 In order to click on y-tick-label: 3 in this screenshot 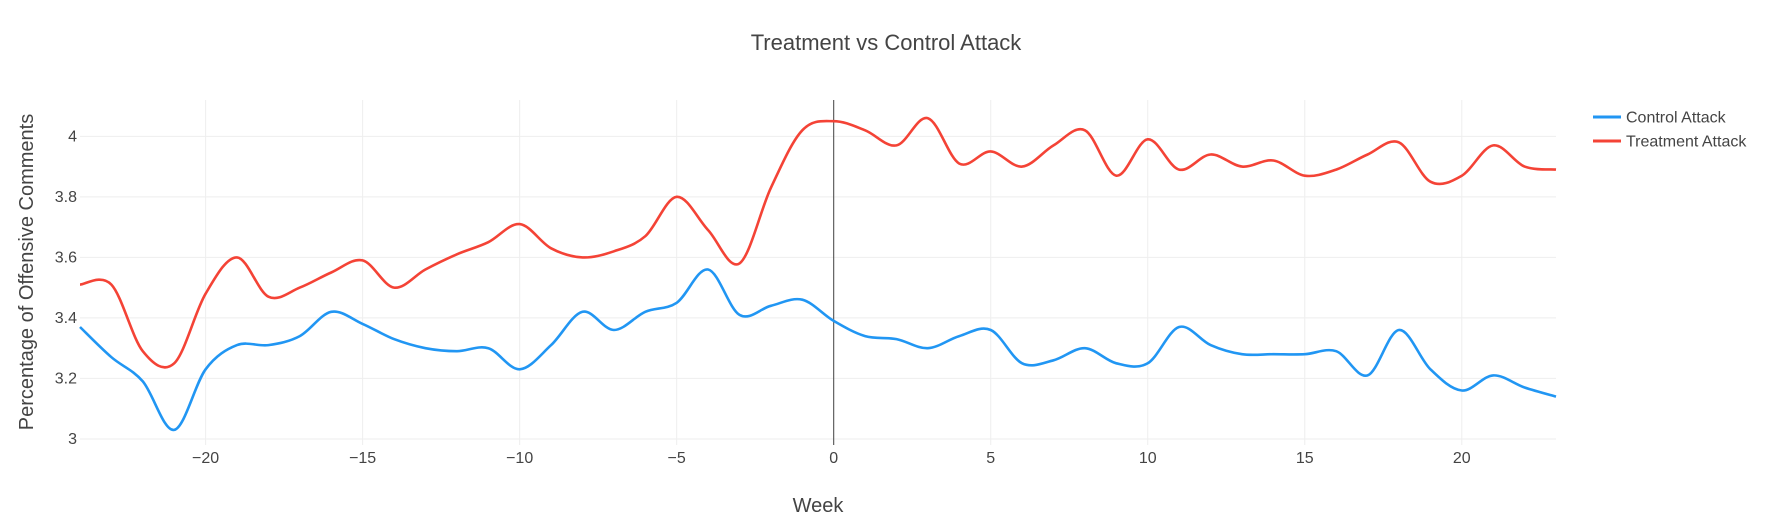, I will do `click(72, 439)`.